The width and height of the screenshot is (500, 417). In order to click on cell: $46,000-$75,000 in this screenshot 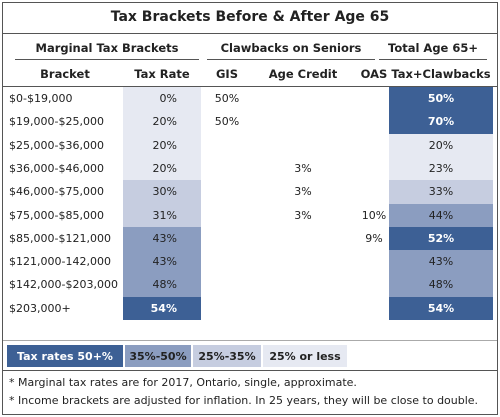, I will do `click(56, 192)`.